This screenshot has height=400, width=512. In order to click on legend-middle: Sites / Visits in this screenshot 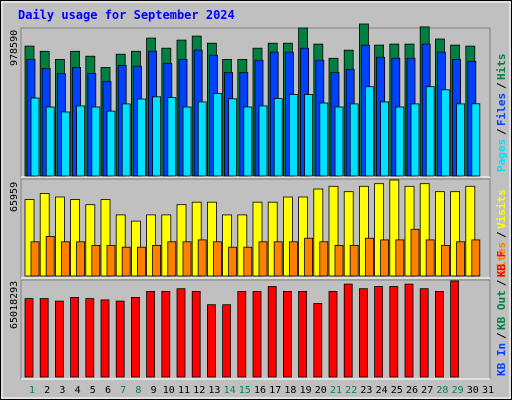, I will do `click(501, 232)`.